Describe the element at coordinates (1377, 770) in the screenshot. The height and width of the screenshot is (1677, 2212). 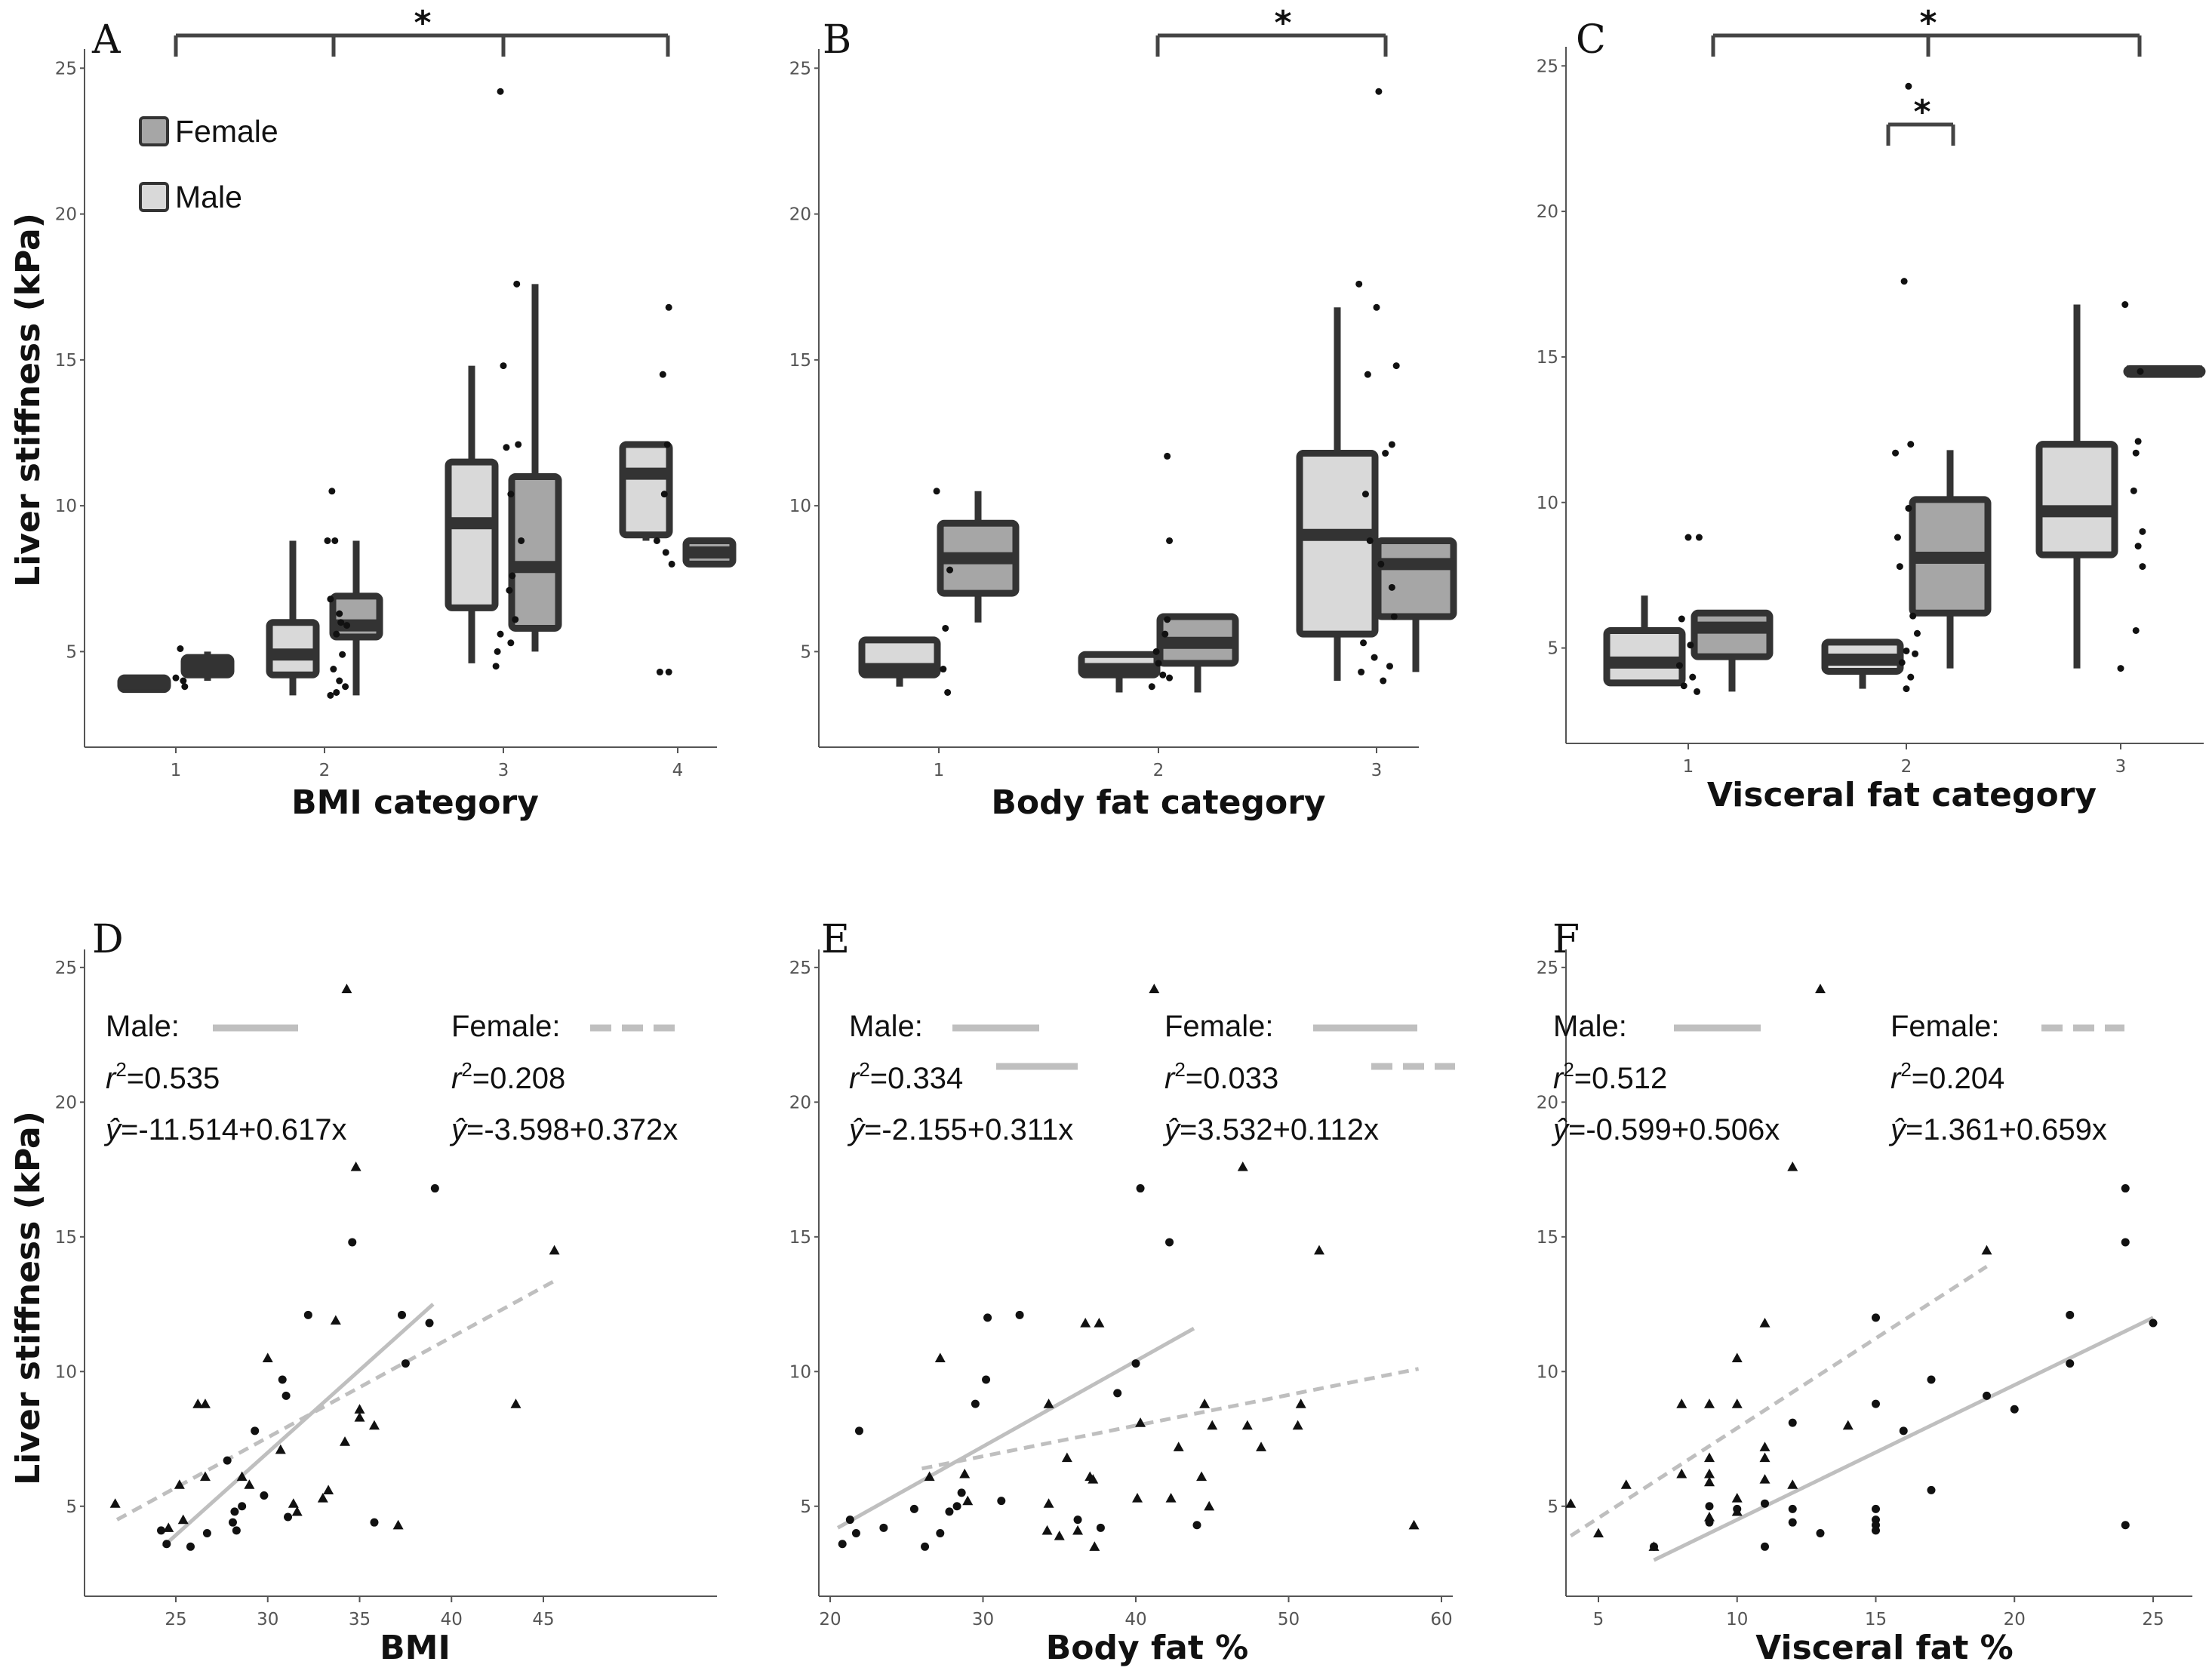
I see `x-tick-label: 3` at that location.